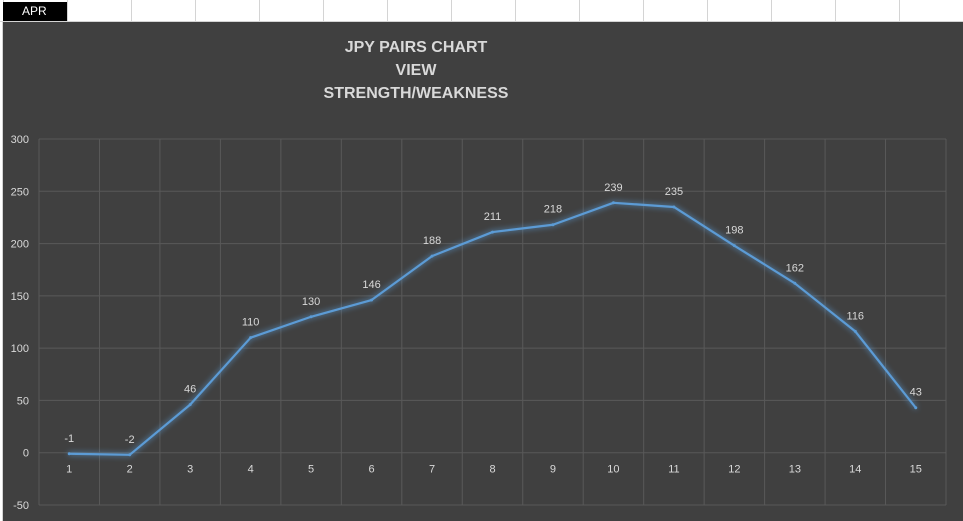 The image size is (963, 521). I want to click on x-tick-label: 6, so click(372, 470).